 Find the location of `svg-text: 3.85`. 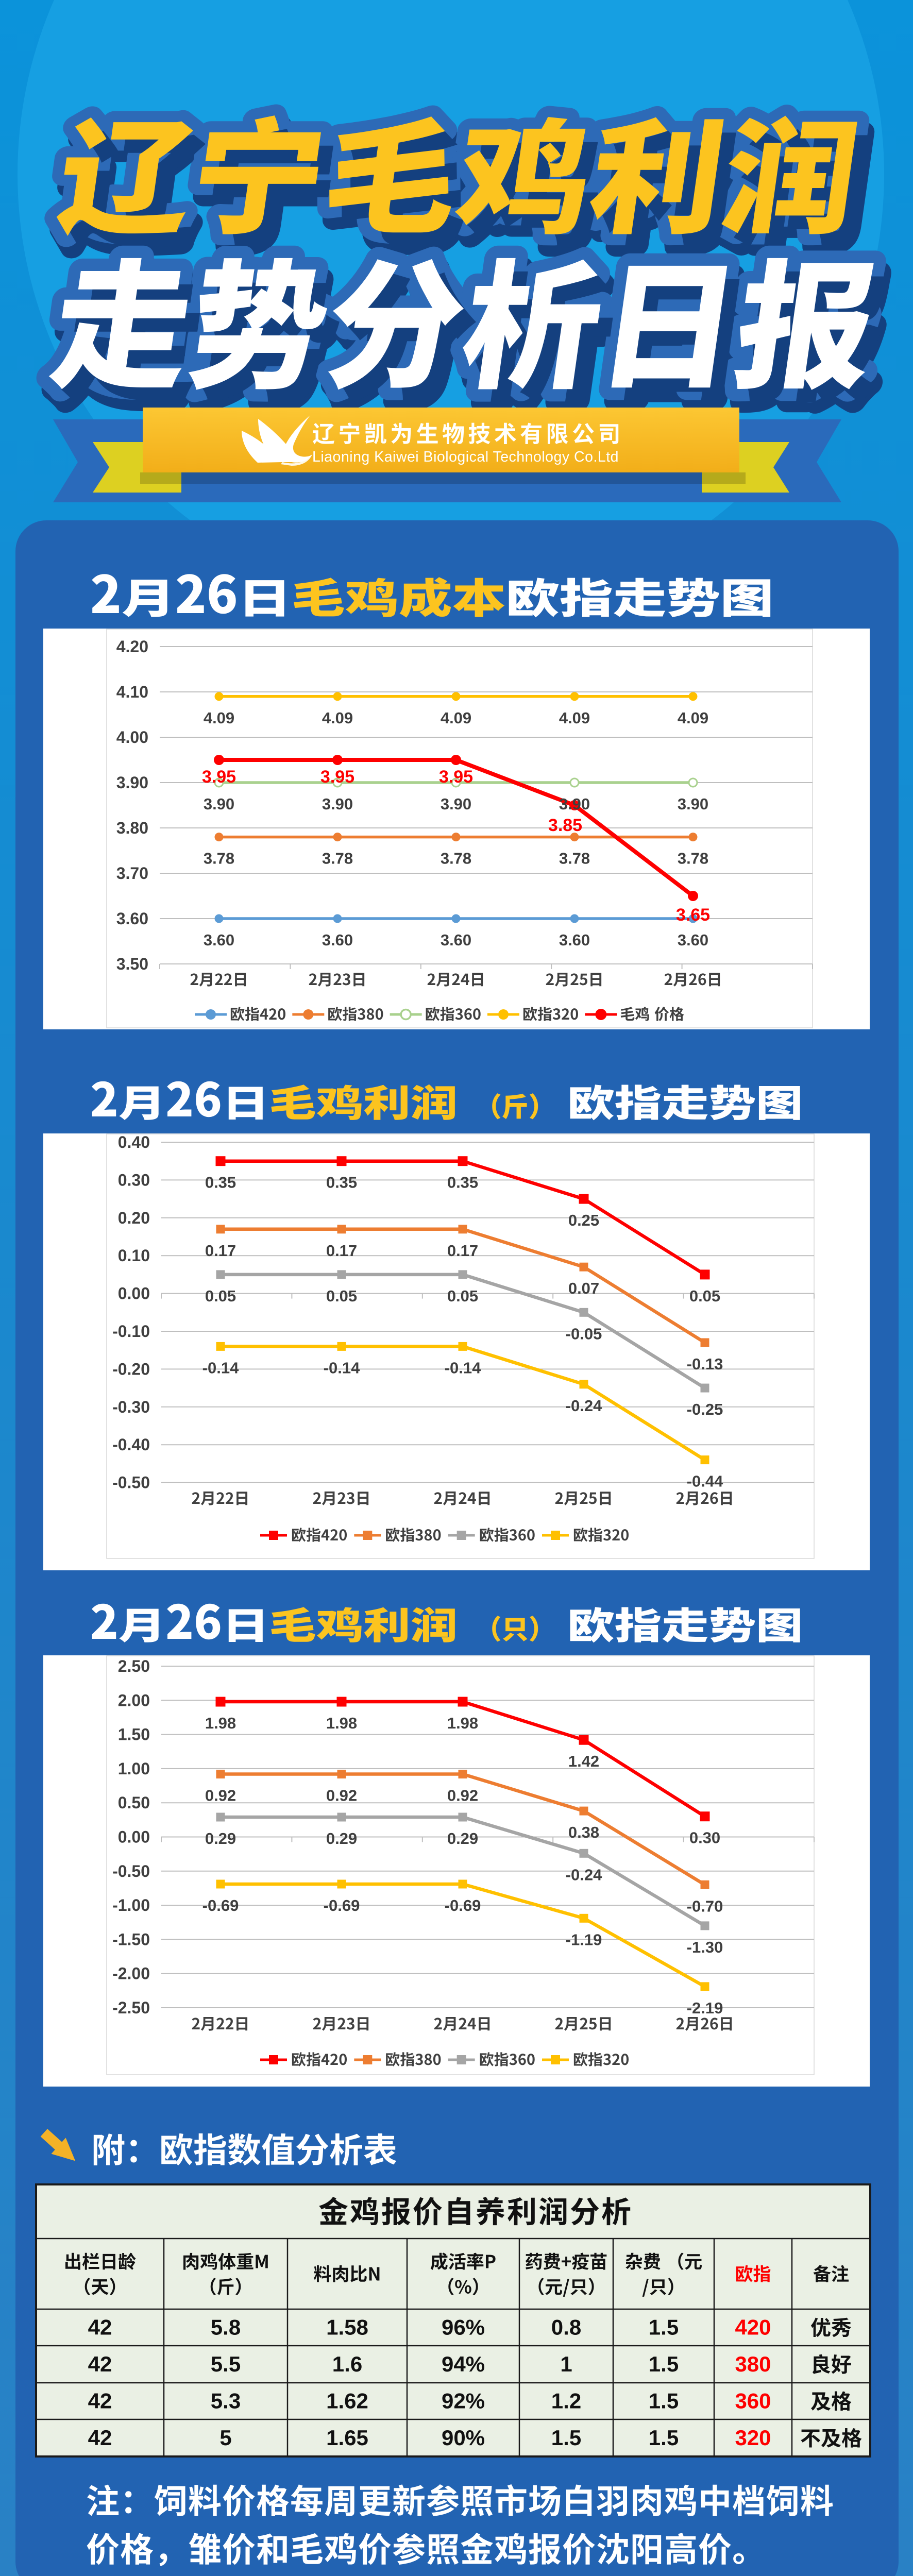

svg-text: 3.85 is located at coordinates (565, 825).